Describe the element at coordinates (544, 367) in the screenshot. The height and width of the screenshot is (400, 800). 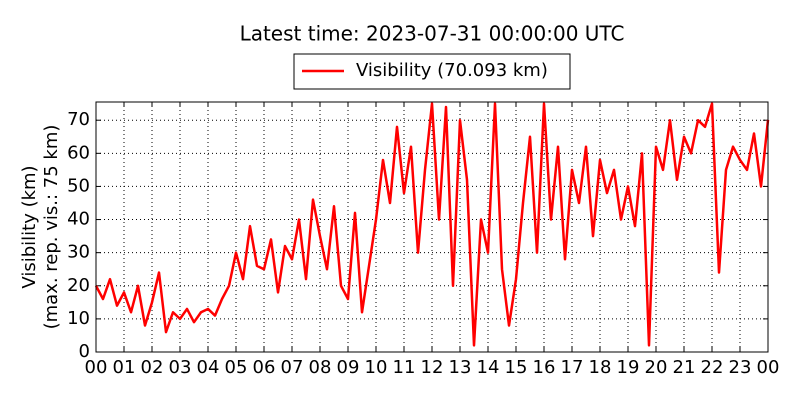
I see `x-tick-label: 16` at that location.